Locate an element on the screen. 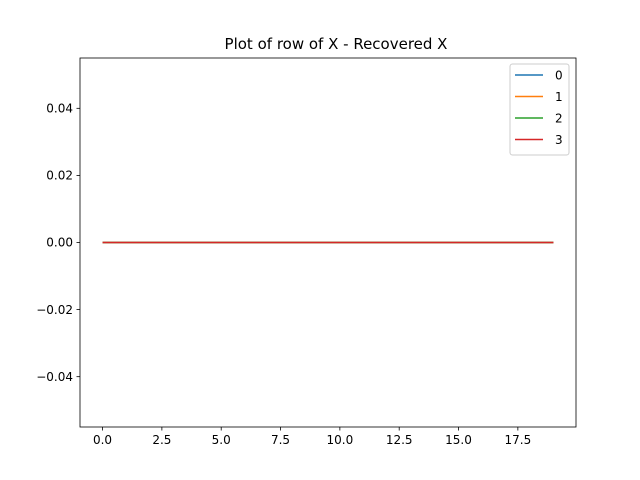 The height and width of the screenshot is (480, 640). y-tick-label: 0.00 is located at coordinates (59, 243).